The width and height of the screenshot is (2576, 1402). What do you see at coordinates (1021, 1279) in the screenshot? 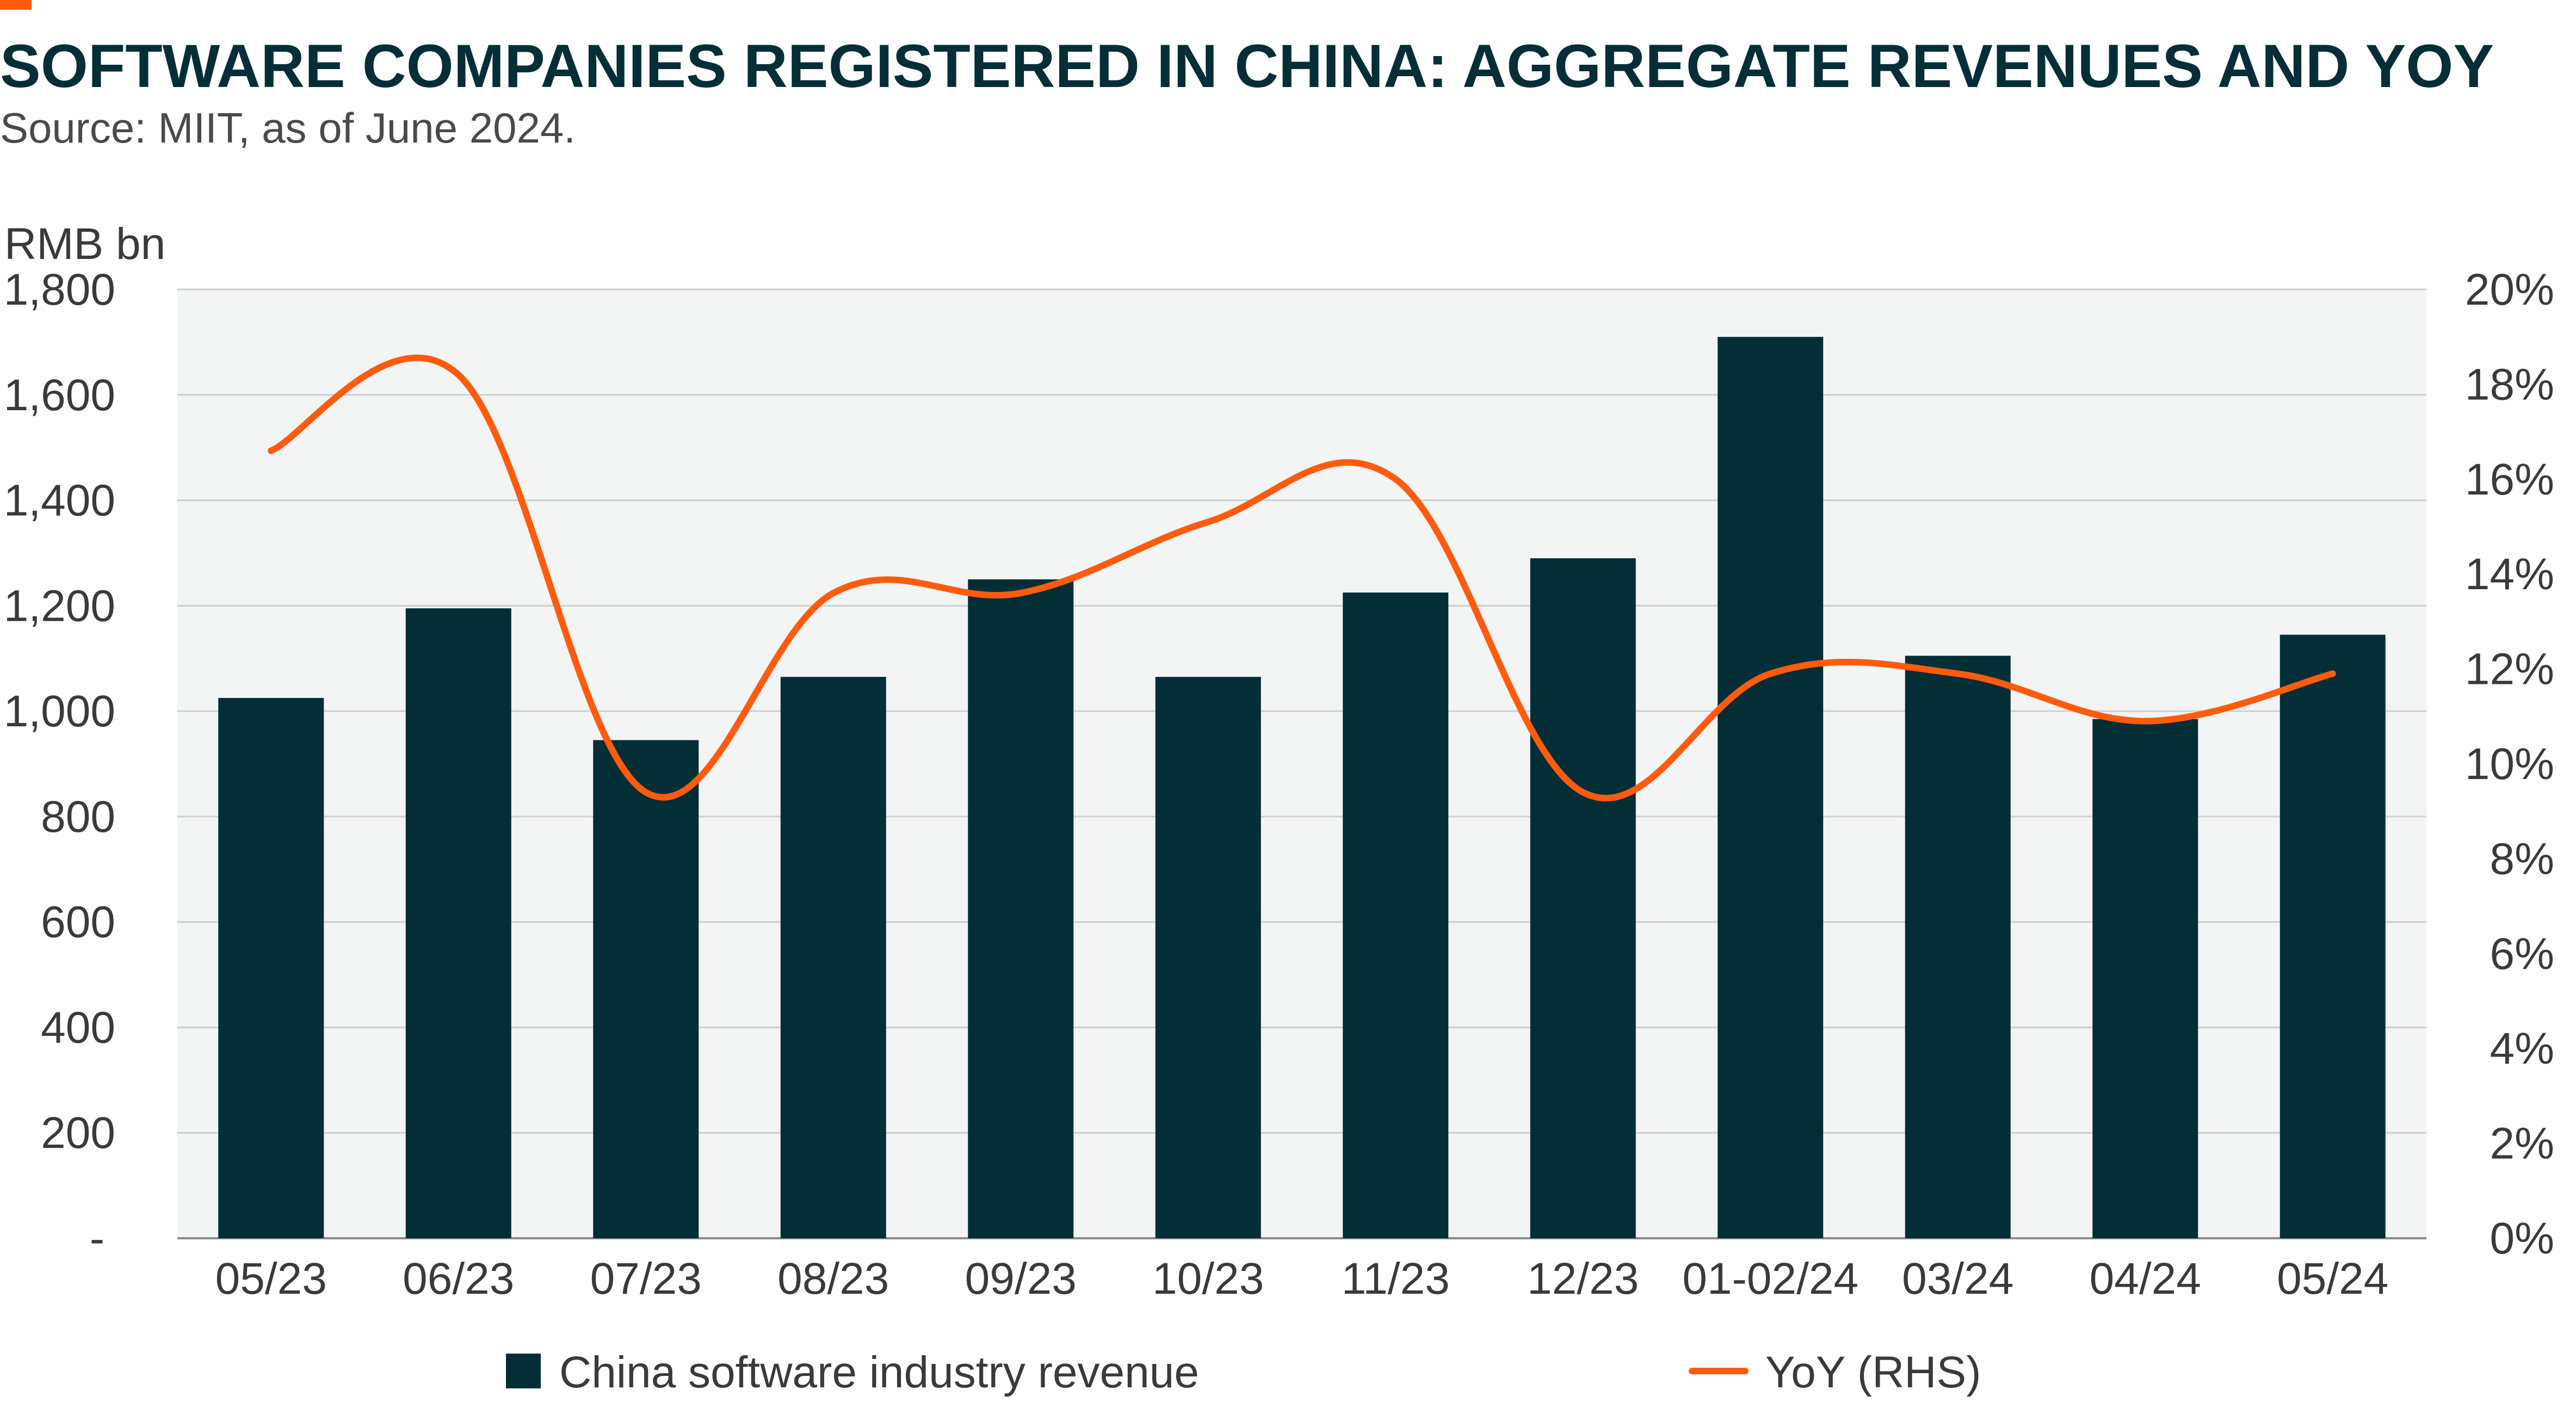
I see `x-tick-label: 09/23` at bounding box center [1021, 1279].